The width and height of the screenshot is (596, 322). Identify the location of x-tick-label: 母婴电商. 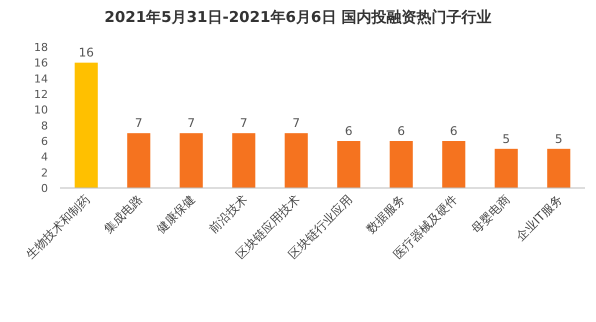
(490, 214).